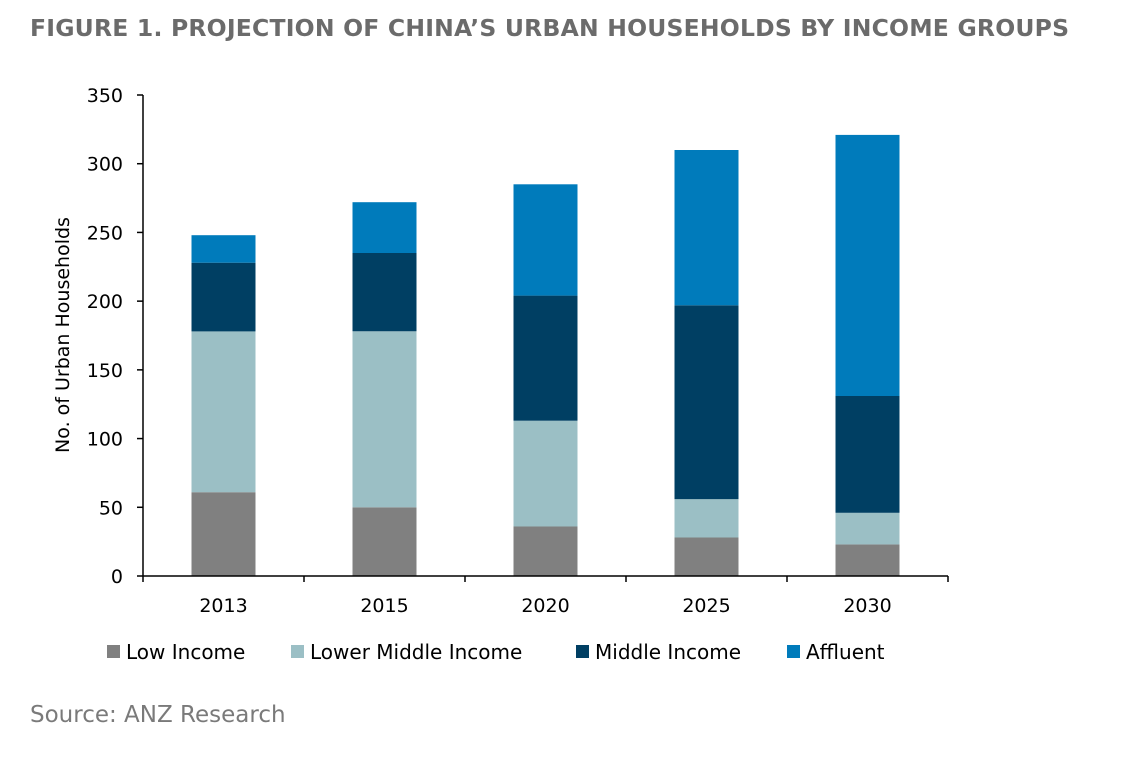  Describe the element at coordinates (706, 402) in the screenshot. I see `bar-2025-middle-income` at that location.